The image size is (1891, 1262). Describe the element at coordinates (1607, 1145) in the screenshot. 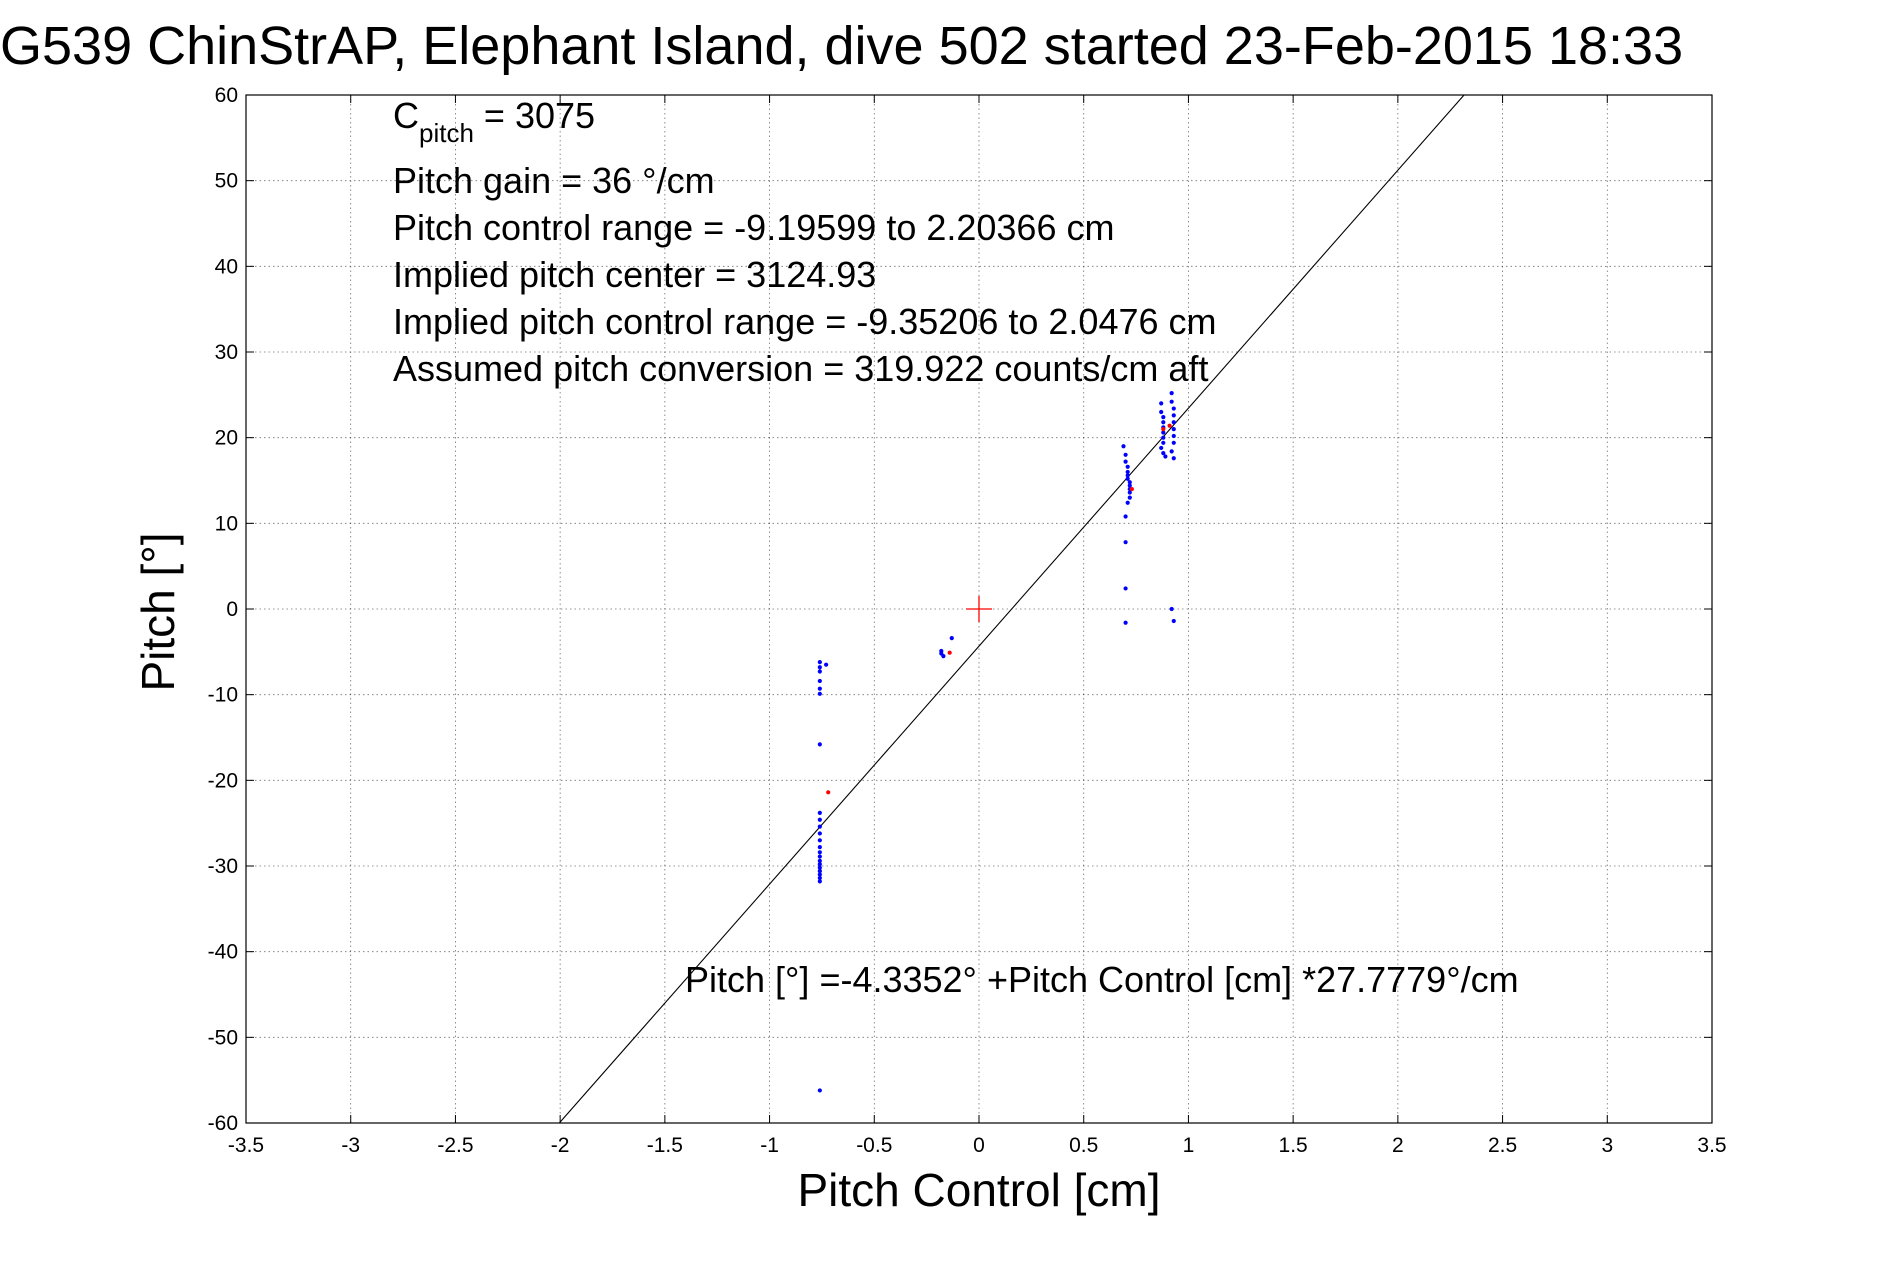

I see `x-tick-label: 3` at that location.